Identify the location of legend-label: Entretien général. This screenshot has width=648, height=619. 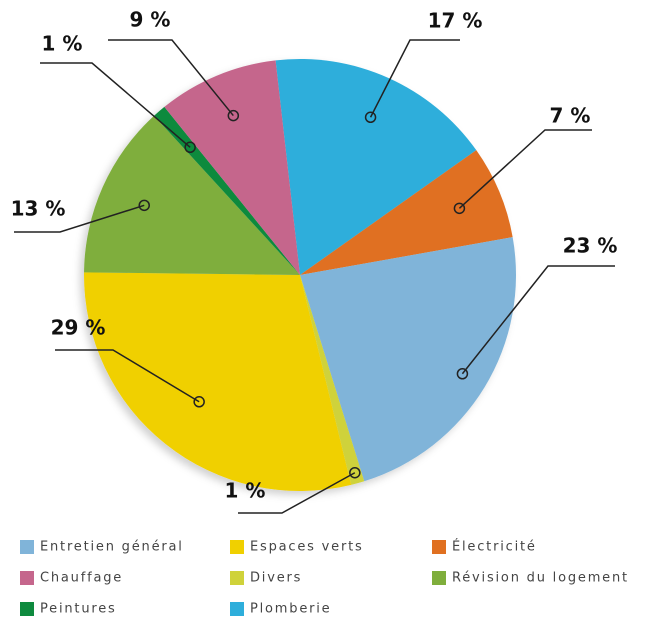
(112, 547).